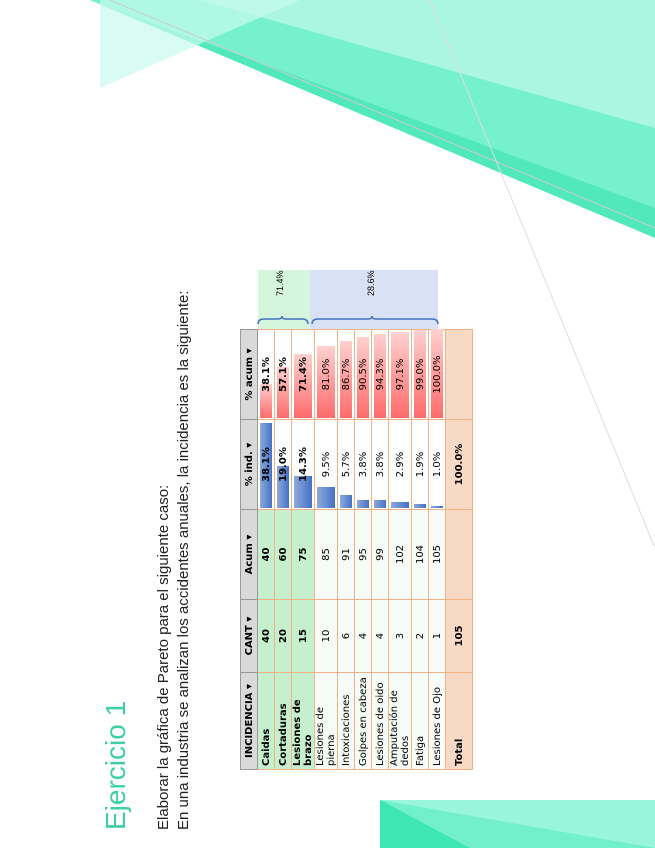 Image resolution: width=655 pixels, height=848 pixels. I want to click on cell: 2, so click(420, 636).